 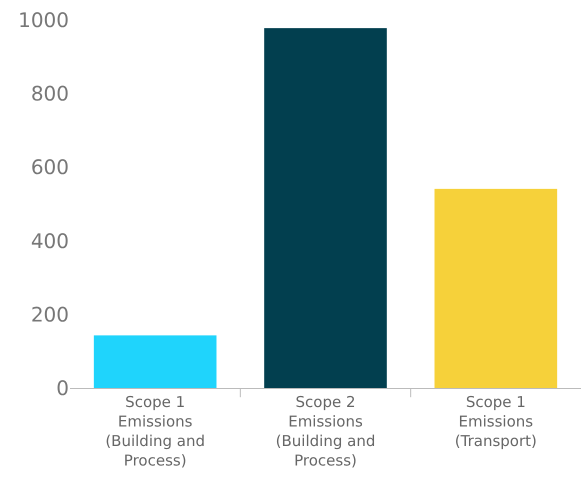 I want to click on x-tick-label: Scope 1 Emissions (Building and Process), so click(x=155, y=431).